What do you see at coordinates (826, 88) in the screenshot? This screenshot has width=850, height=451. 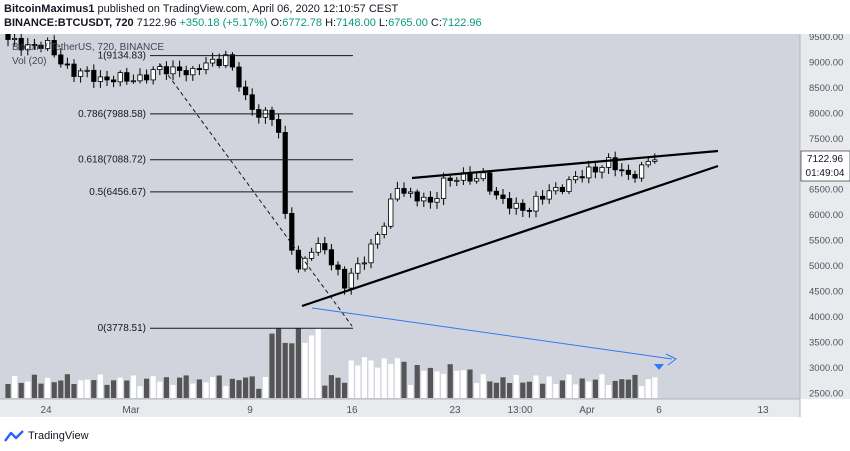 I see `price-label: 8500.00` at bounding box center [826, 88].